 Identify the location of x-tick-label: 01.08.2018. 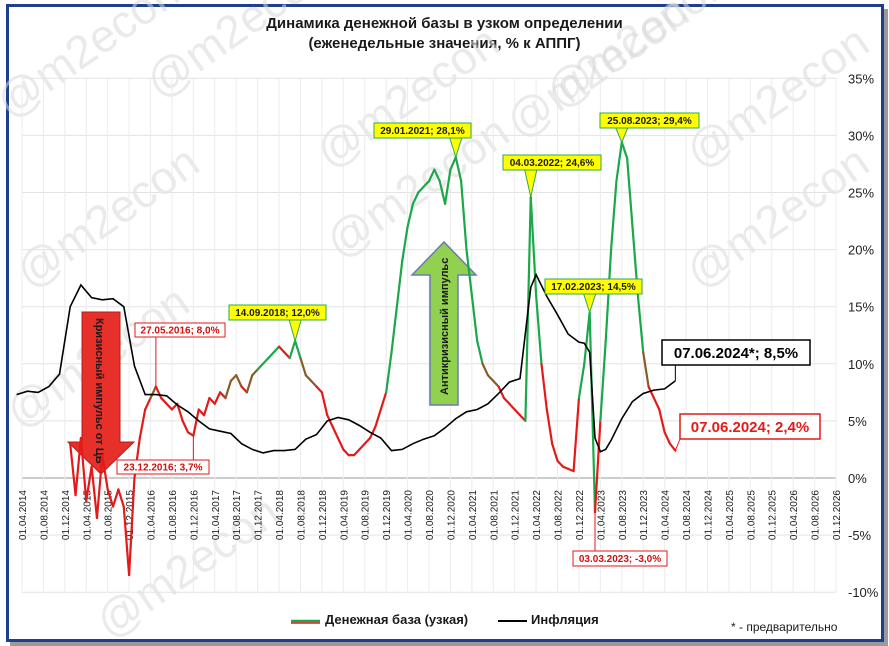
(301, 515).